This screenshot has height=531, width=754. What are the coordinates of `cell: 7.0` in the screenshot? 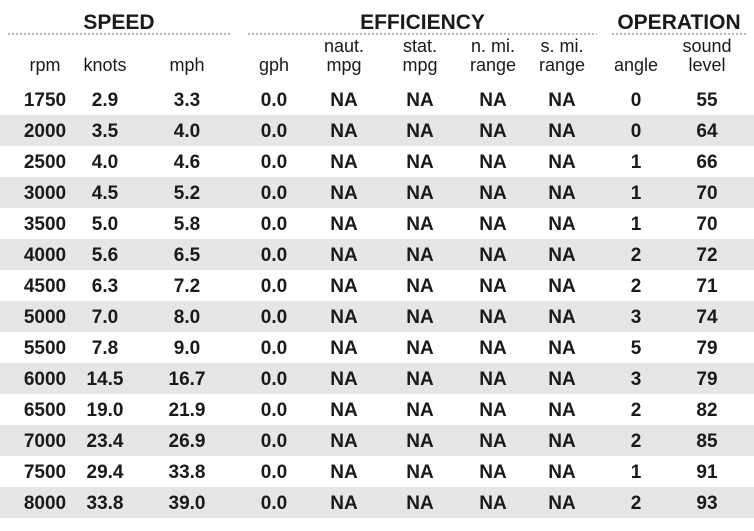 It's located at (105, 317).